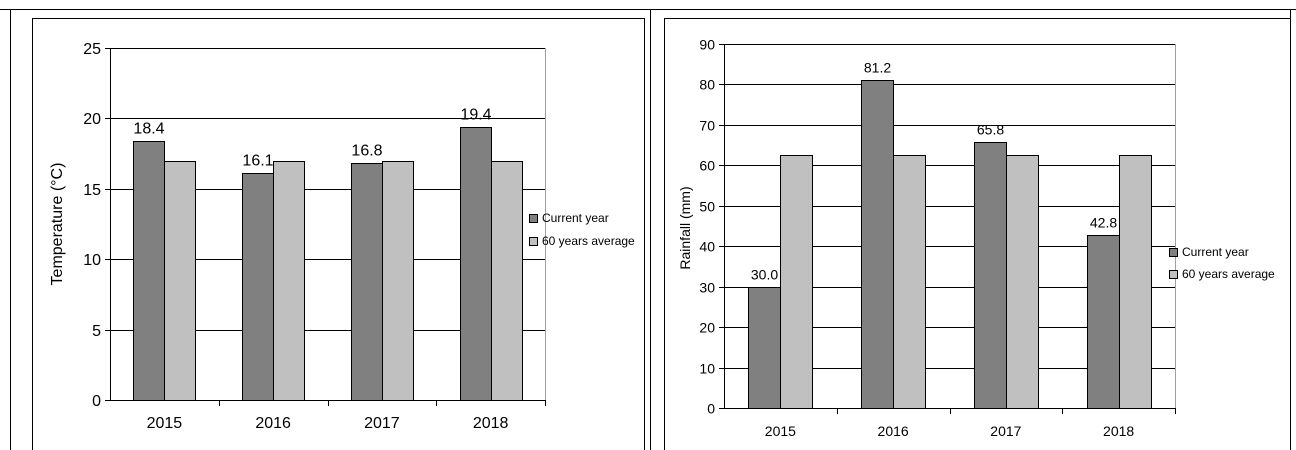  Describe the element at coordinates (707, 287) in the screenshot. I see `y-tick-label: 30` at that location.